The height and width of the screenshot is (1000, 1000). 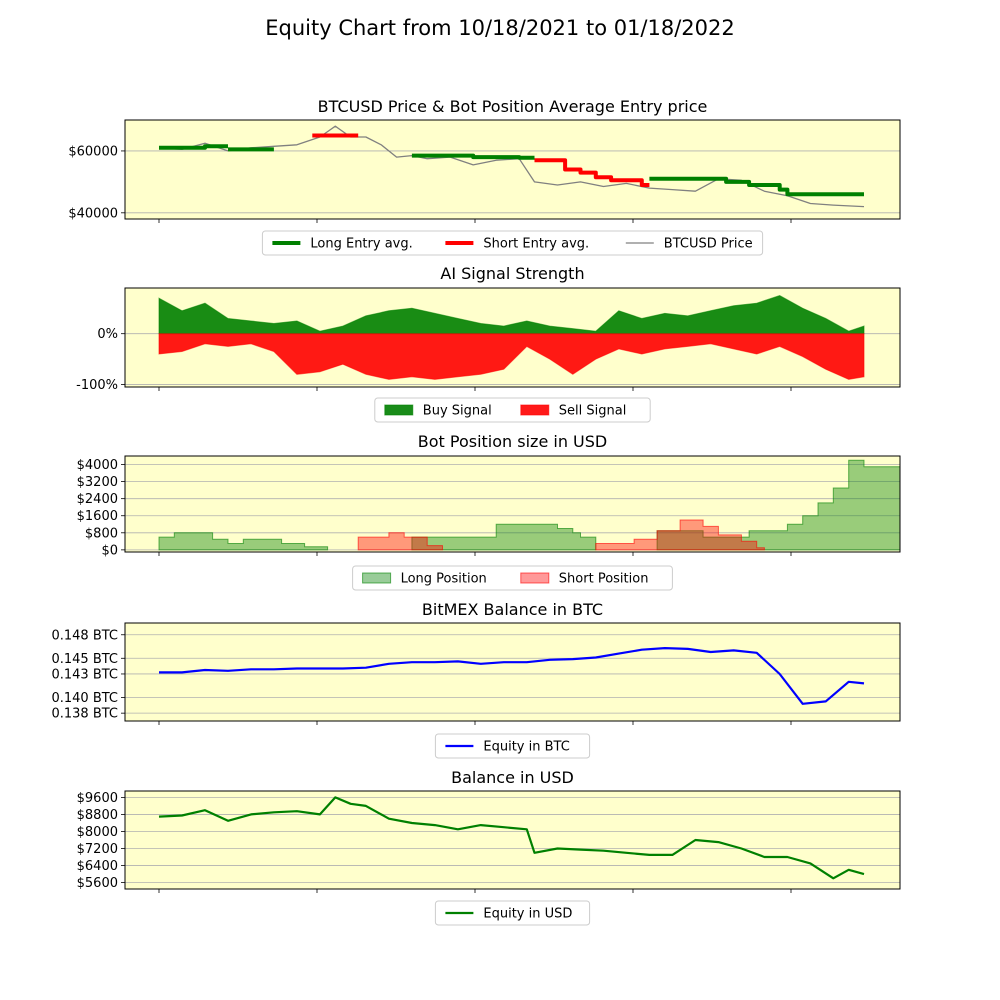 I want to click on price-plot-area, so click(x=512, y=169).